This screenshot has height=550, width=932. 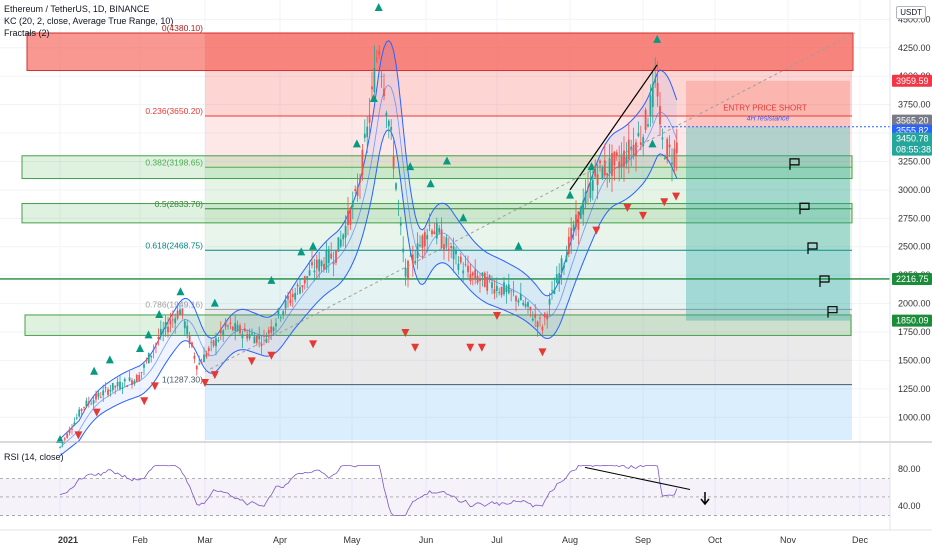 I want to click on short-stop-zone, so click(x=768, y=103).